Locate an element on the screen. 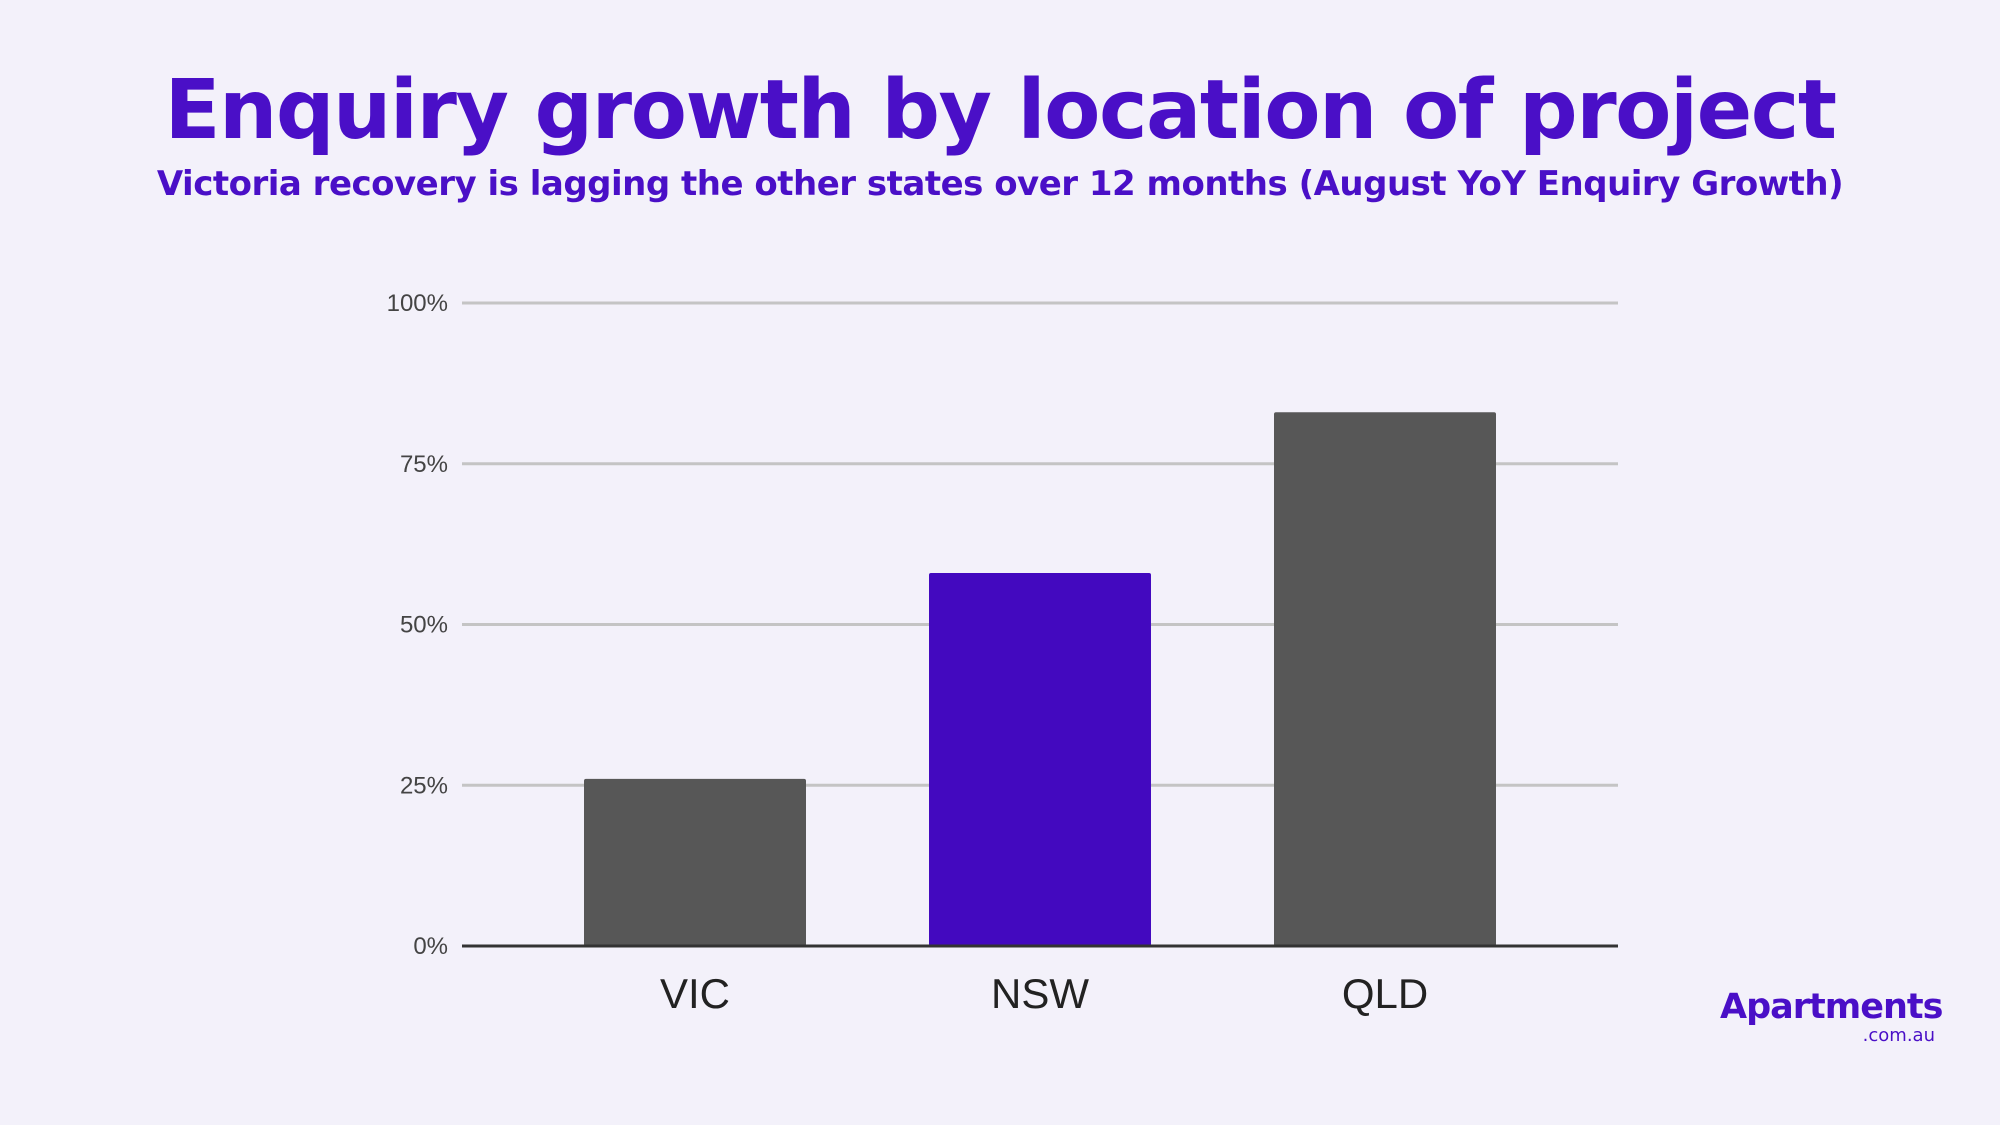  apartments-logo: Apartments .com.au is located at coordinates (1831, 1016).